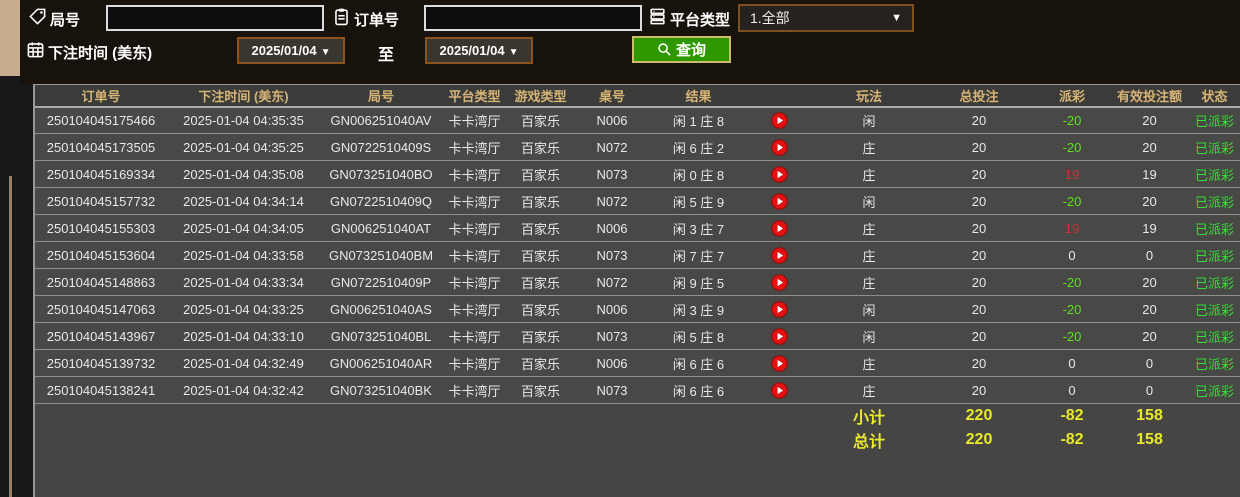 This screenshot has width=1240, height=497. I want to click on date-from-value: 2025/01/04, so click(284, 50).